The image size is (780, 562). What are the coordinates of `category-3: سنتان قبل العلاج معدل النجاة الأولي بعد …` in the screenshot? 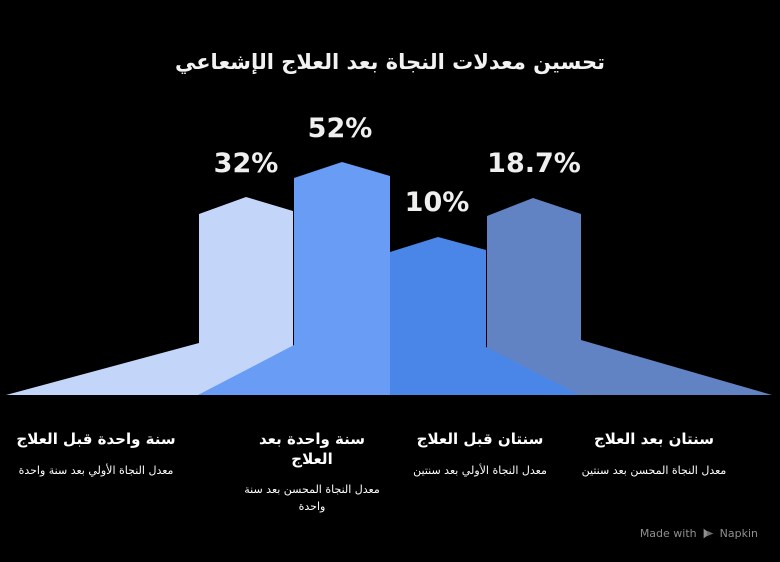 It's located at (480, 454).